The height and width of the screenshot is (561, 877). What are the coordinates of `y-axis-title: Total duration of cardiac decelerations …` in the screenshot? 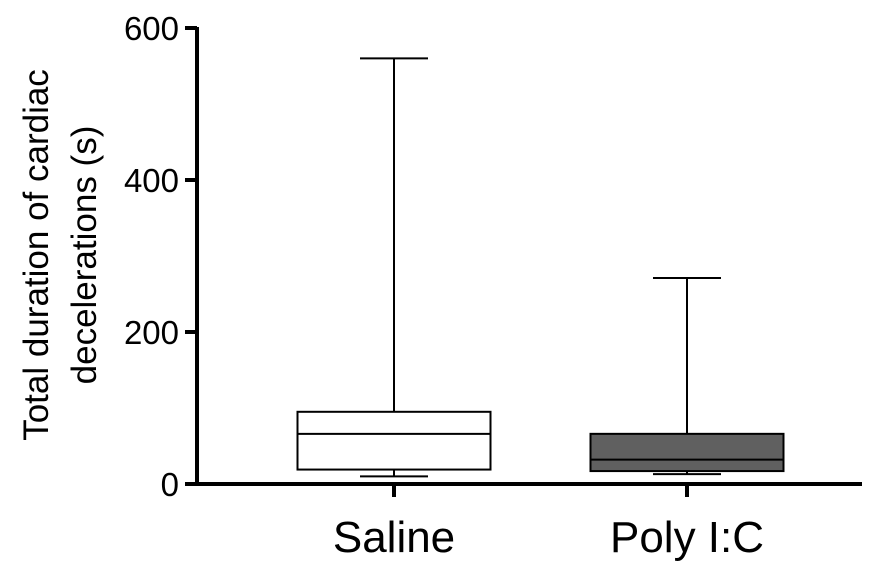 It's located at (60, 255).